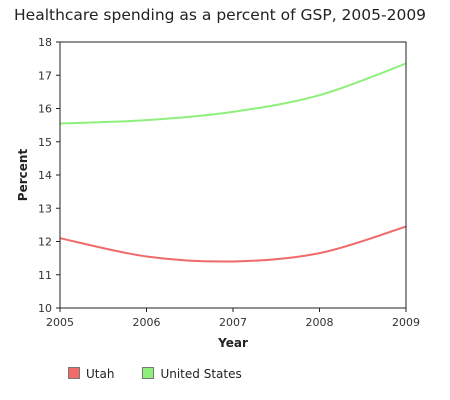 This screenshot has height=400, width=450. Describe the element at coordinates (45, 42) in the screenshot. I see `y-tick-label: 18` at that location.